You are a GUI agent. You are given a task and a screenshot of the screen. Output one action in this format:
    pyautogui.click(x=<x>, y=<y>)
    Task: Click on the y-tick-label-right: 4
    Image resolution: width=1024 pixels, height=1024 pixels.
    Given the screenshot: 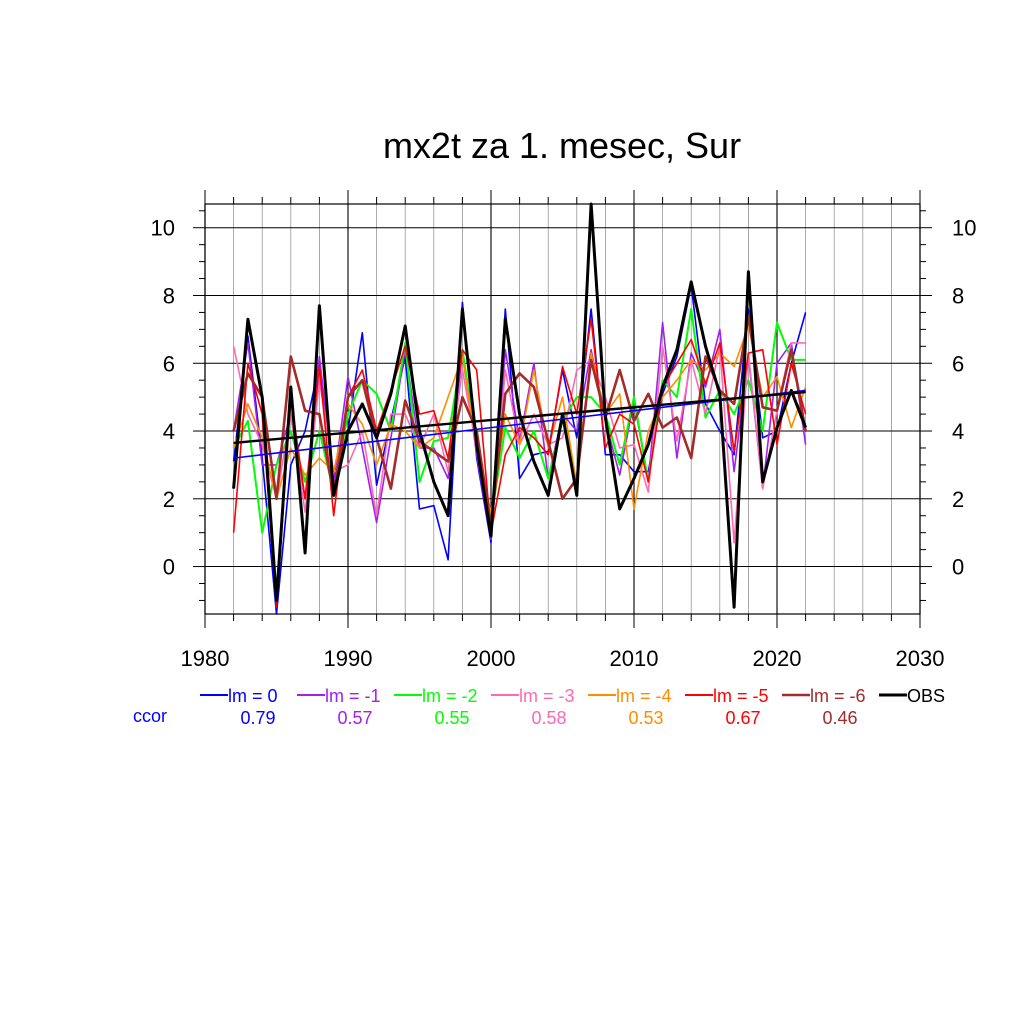 What is the action you would take?
    pyautogui.click(x=958, y=431)
    